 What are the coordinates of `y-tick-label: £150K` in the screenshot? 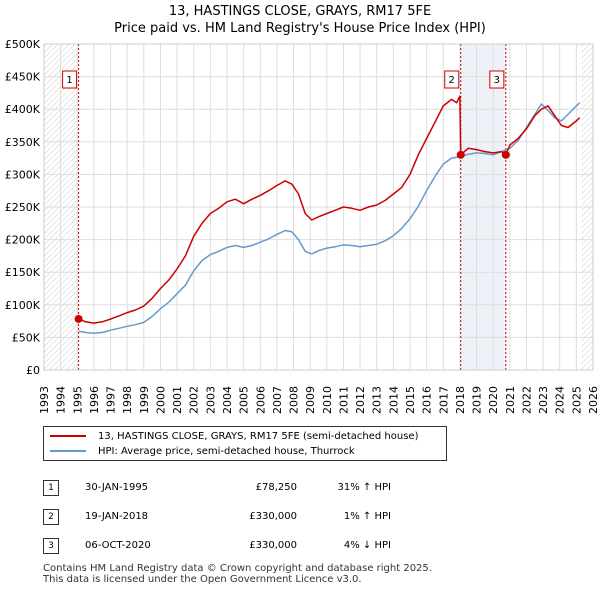 It's located at (23, 272).